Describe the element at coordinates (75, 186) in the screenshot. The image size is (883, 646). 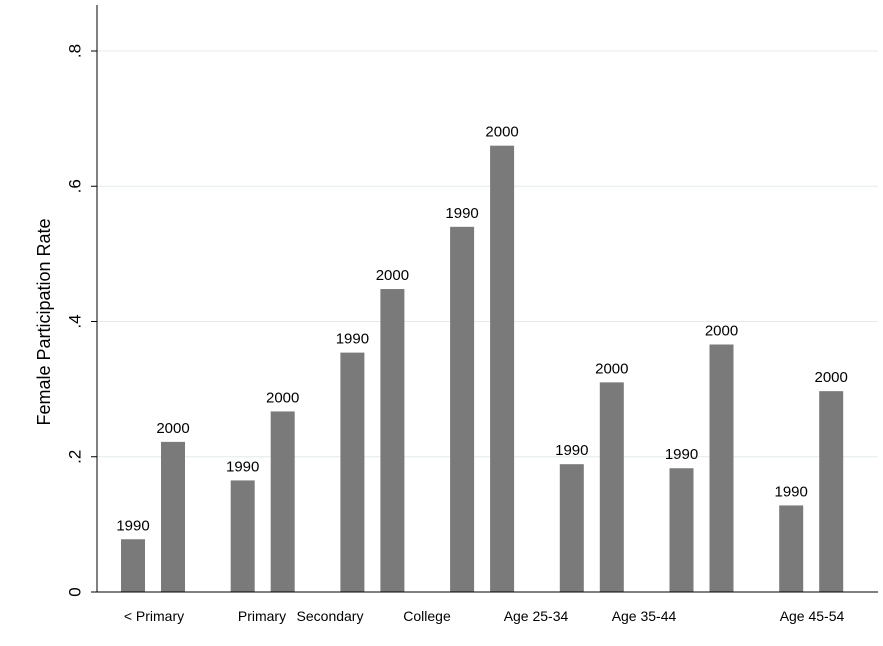
I see `y-tick-label: .6` at that location.